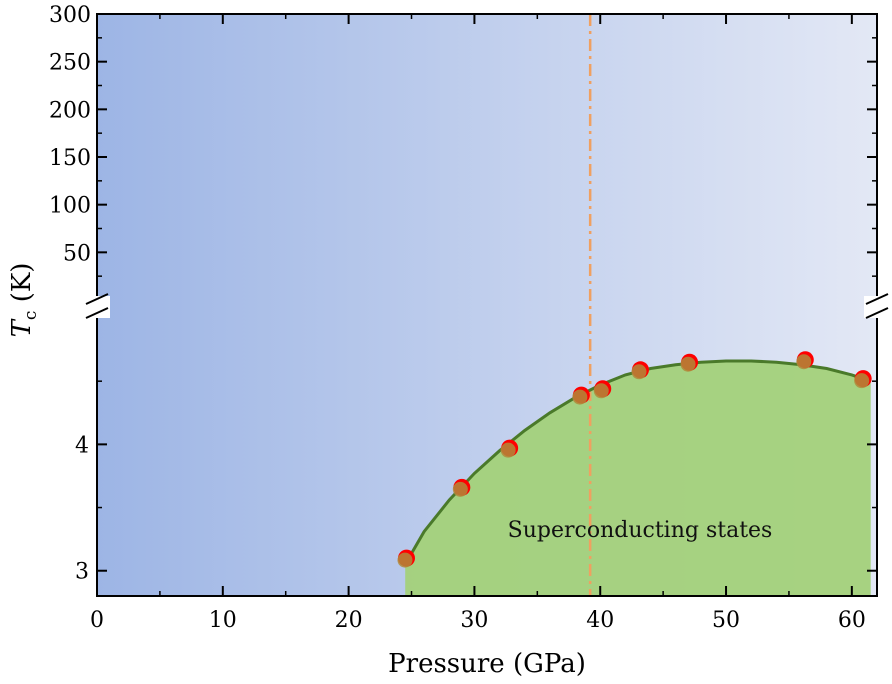 Image resolution: width=892 pixels, height=684 pixels. Describe the element at coordinates (600, 620) in the screenshot. I see `x-tick-label: 40` at that location.